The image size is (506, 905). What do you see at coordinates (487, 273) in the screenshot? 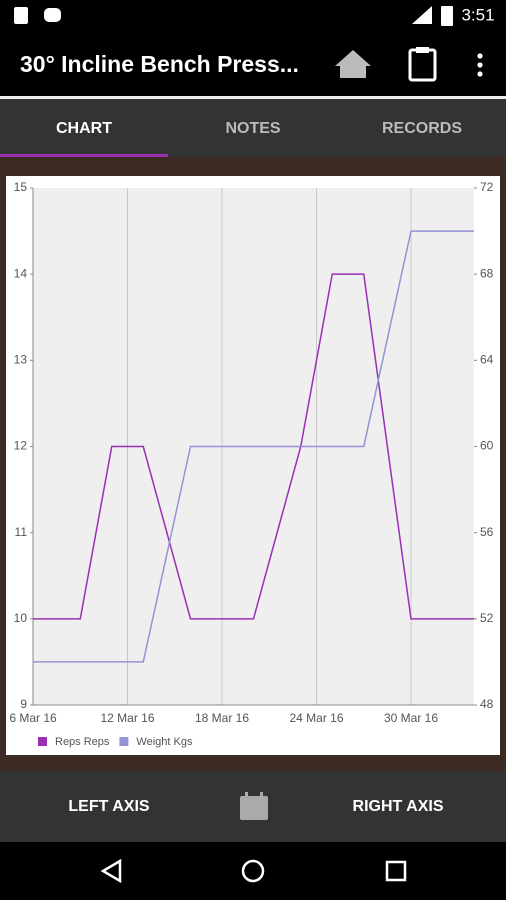
I see `y2-tick-label: 68` at bounding box center [487, 273].